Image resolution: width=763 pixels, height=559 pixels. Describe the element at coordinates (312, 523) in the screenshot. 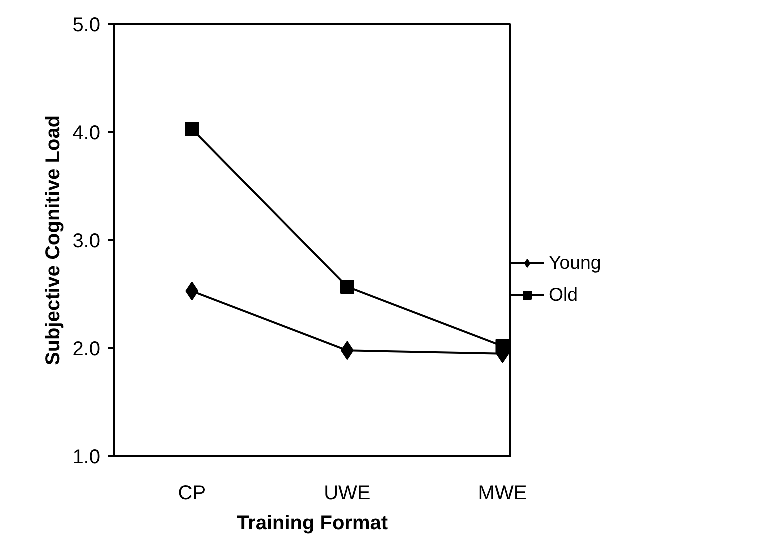

I see `x-axis-title: Training Format` at that location.